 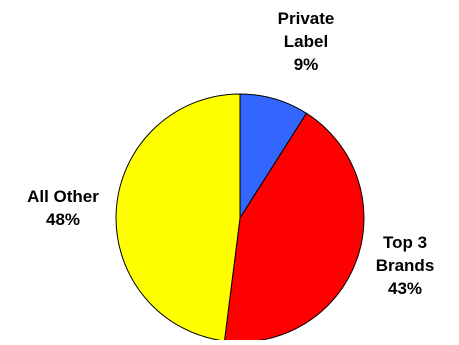 I want to click on slice-name-line: Top 3, so click(x=405, y=242).